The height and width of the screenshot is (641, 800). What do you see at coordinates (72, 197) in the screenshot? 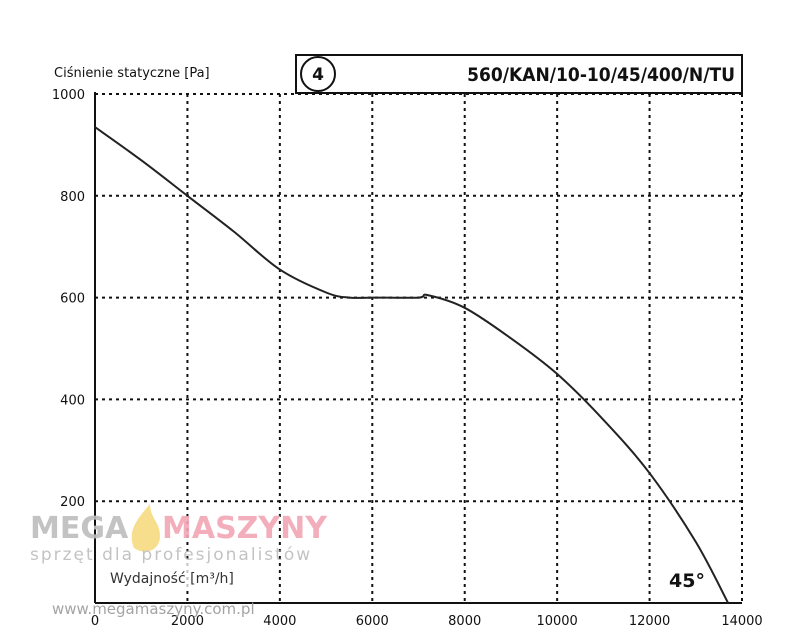
I see `y-tick-label: 800` at bounding box center [72, 197].